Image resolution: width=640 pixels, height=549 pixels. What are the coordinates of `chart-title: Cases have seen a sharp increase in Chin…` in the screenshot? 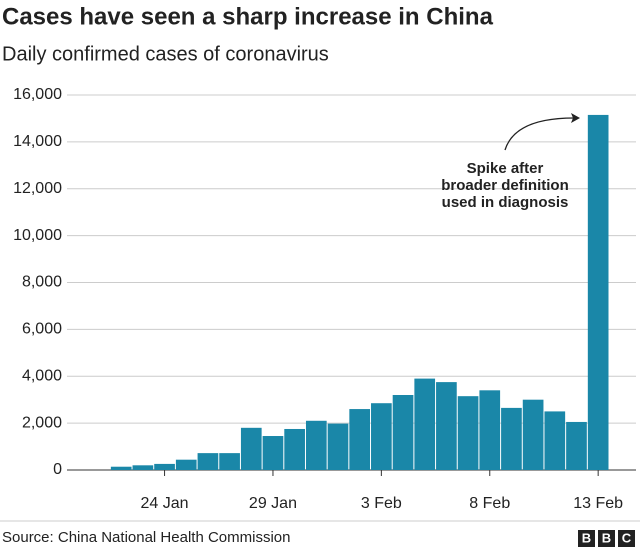 It's located at (248, 16).